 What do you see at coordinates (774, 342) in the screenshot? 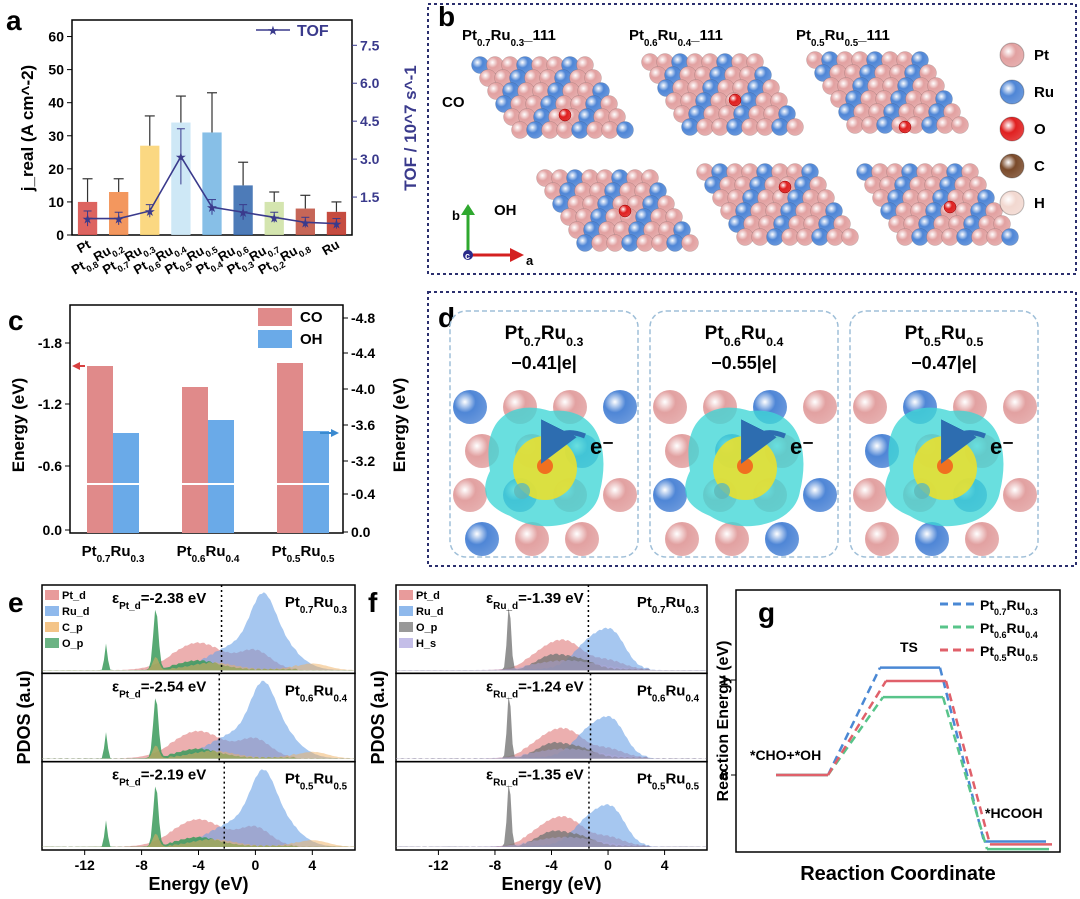
I see `cell-title-1-sub2: 0.4` at bounding box center [774, 342].